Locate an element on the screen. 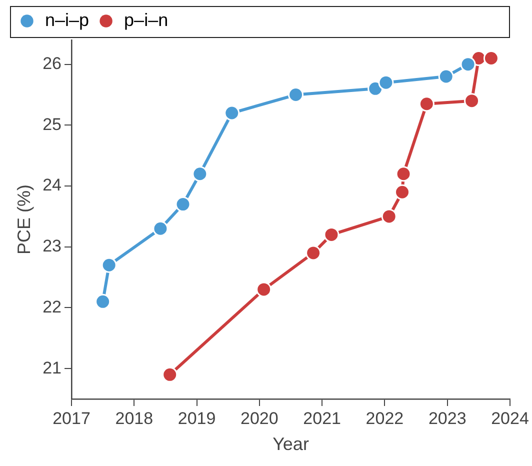 The image size is (532, 466). x-tick-label: 2019 is located at coordinates (197, 418).